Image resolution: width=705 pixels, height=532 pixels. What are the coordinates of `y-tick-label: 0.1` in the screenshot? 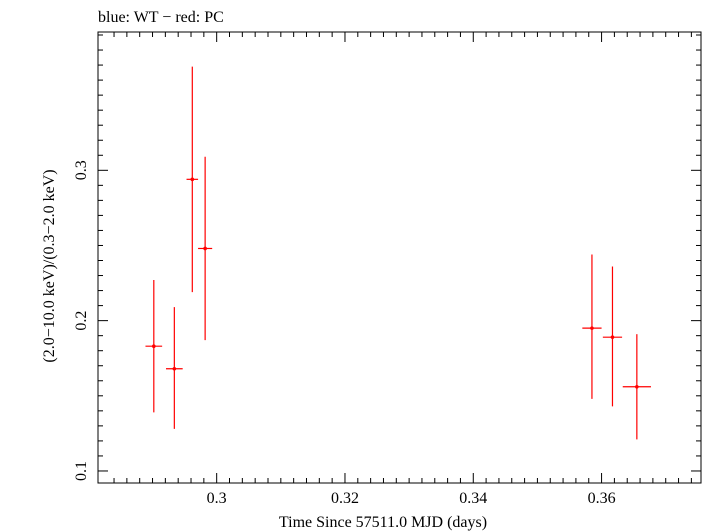 It's located at (81, 471).